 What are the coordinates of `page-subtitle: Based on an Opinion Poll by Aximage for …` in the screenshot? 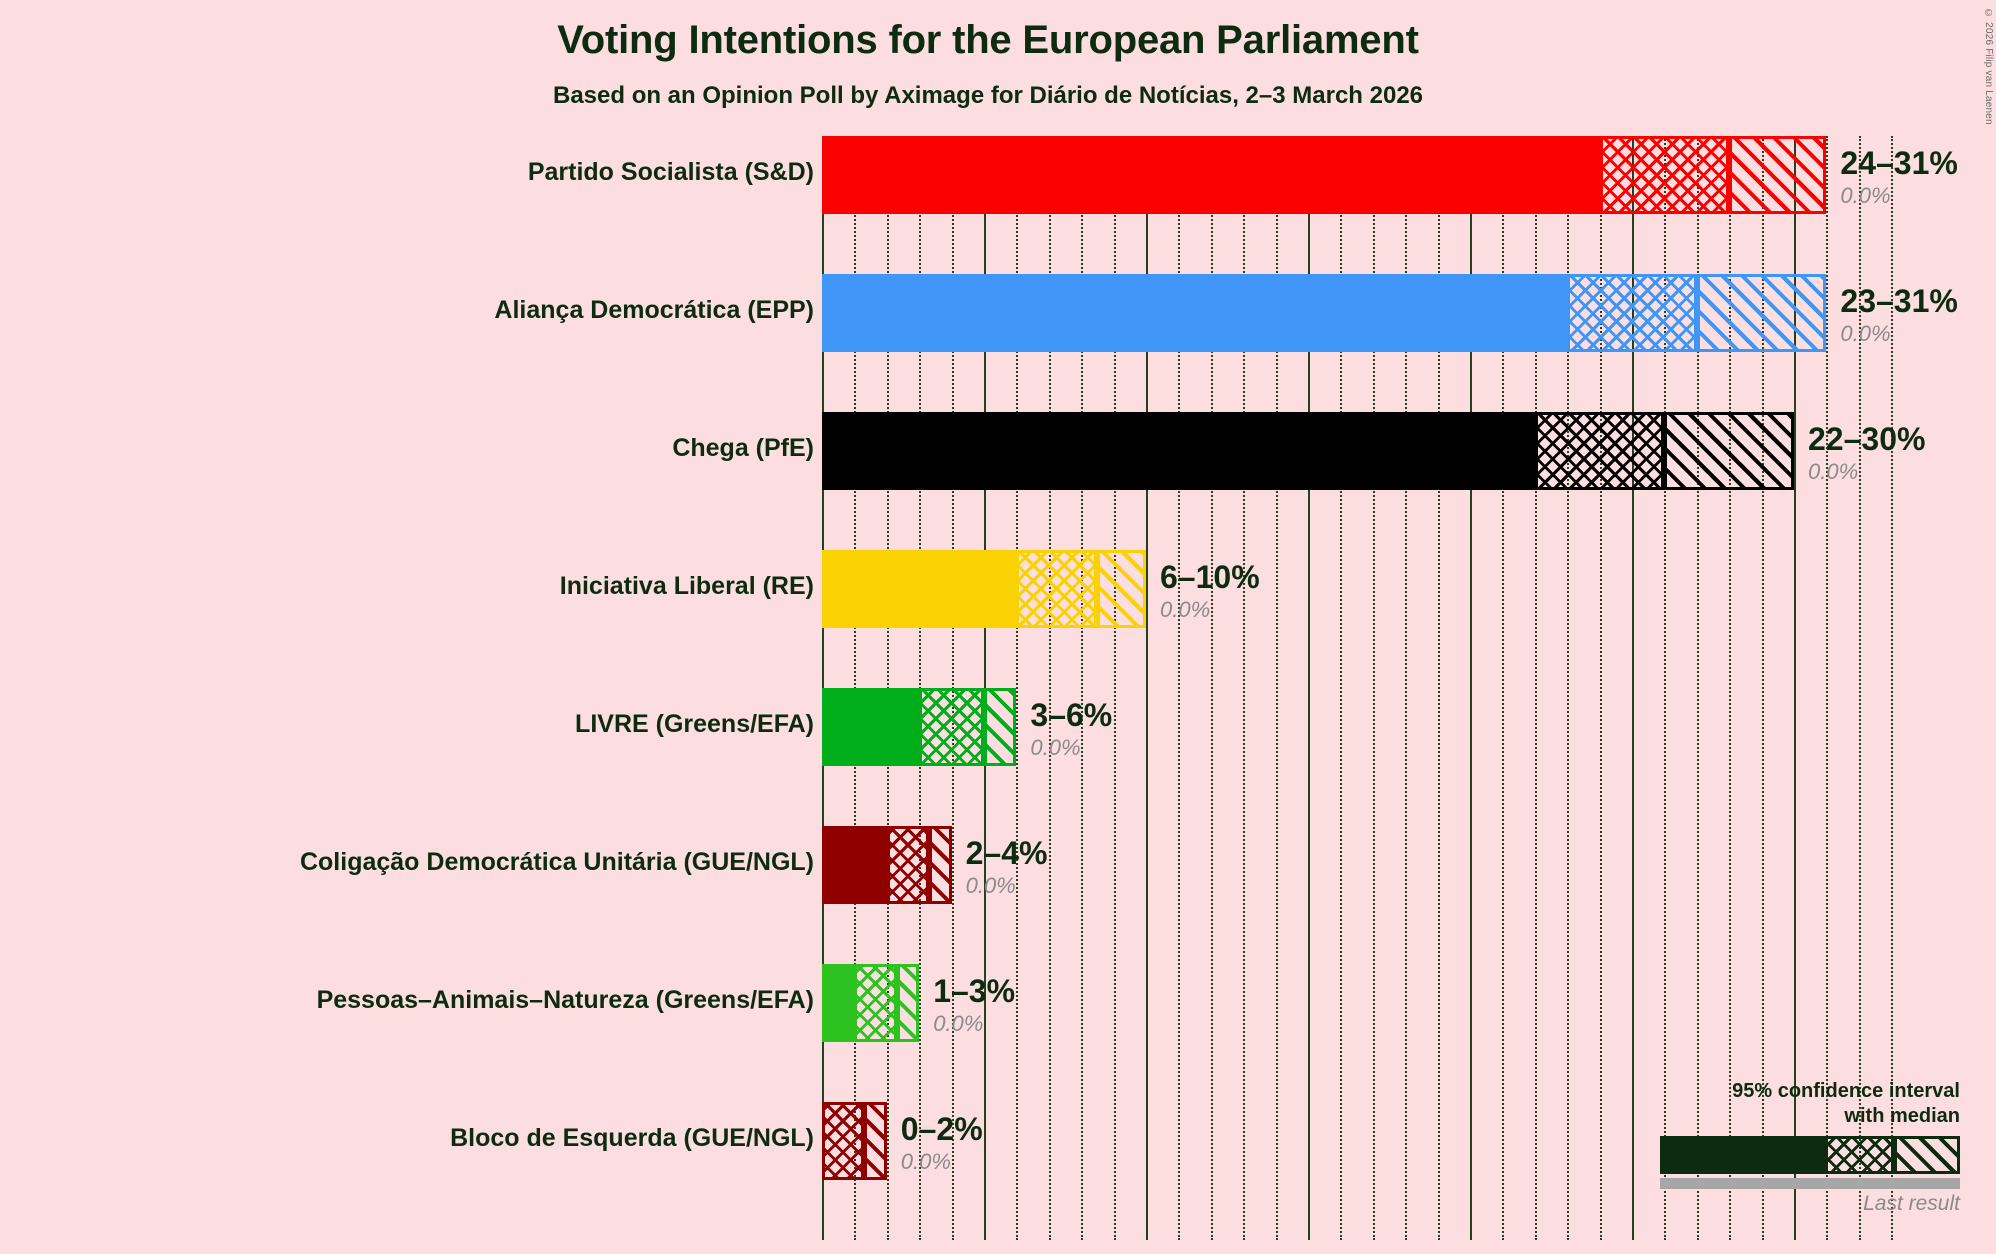 It's located at (988, 95).